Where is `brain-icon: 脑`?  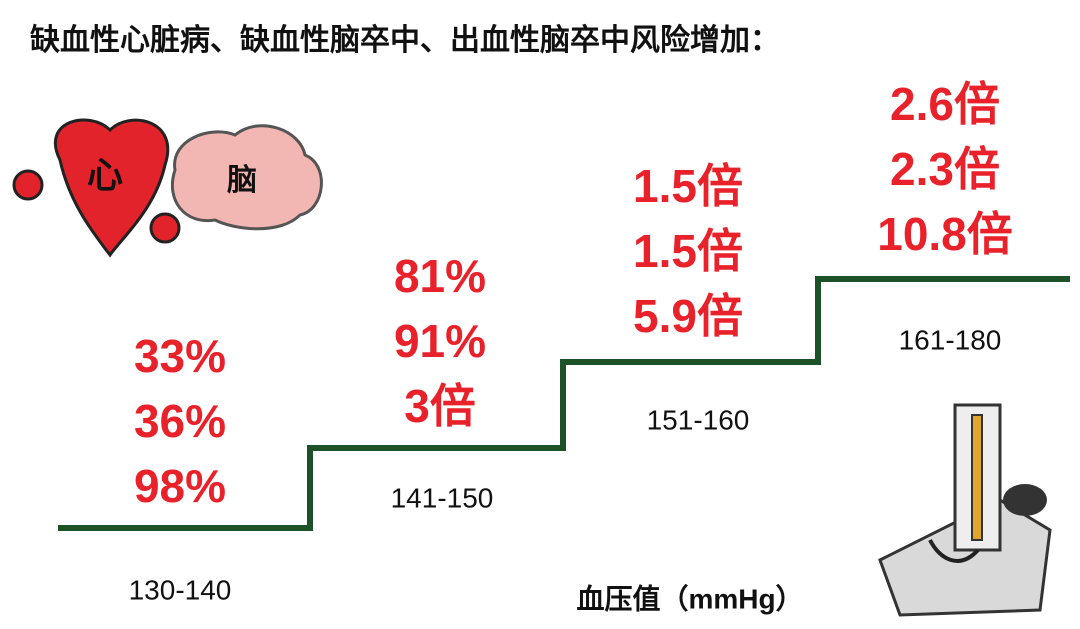 brain-icon: 脑 is located at coordinates (246, 177).